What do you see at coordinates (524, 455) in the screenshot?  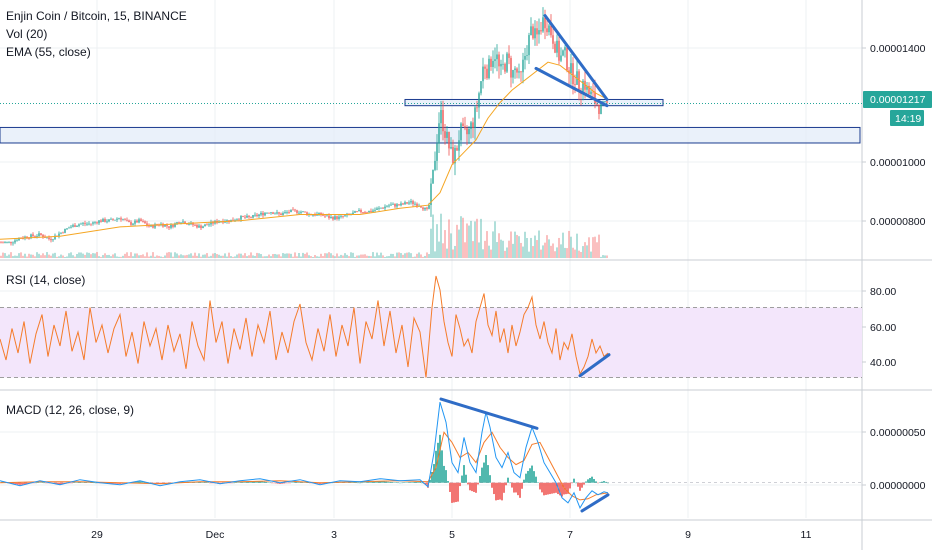 I see `macd-trendlines` at bounding box center [524, 455].